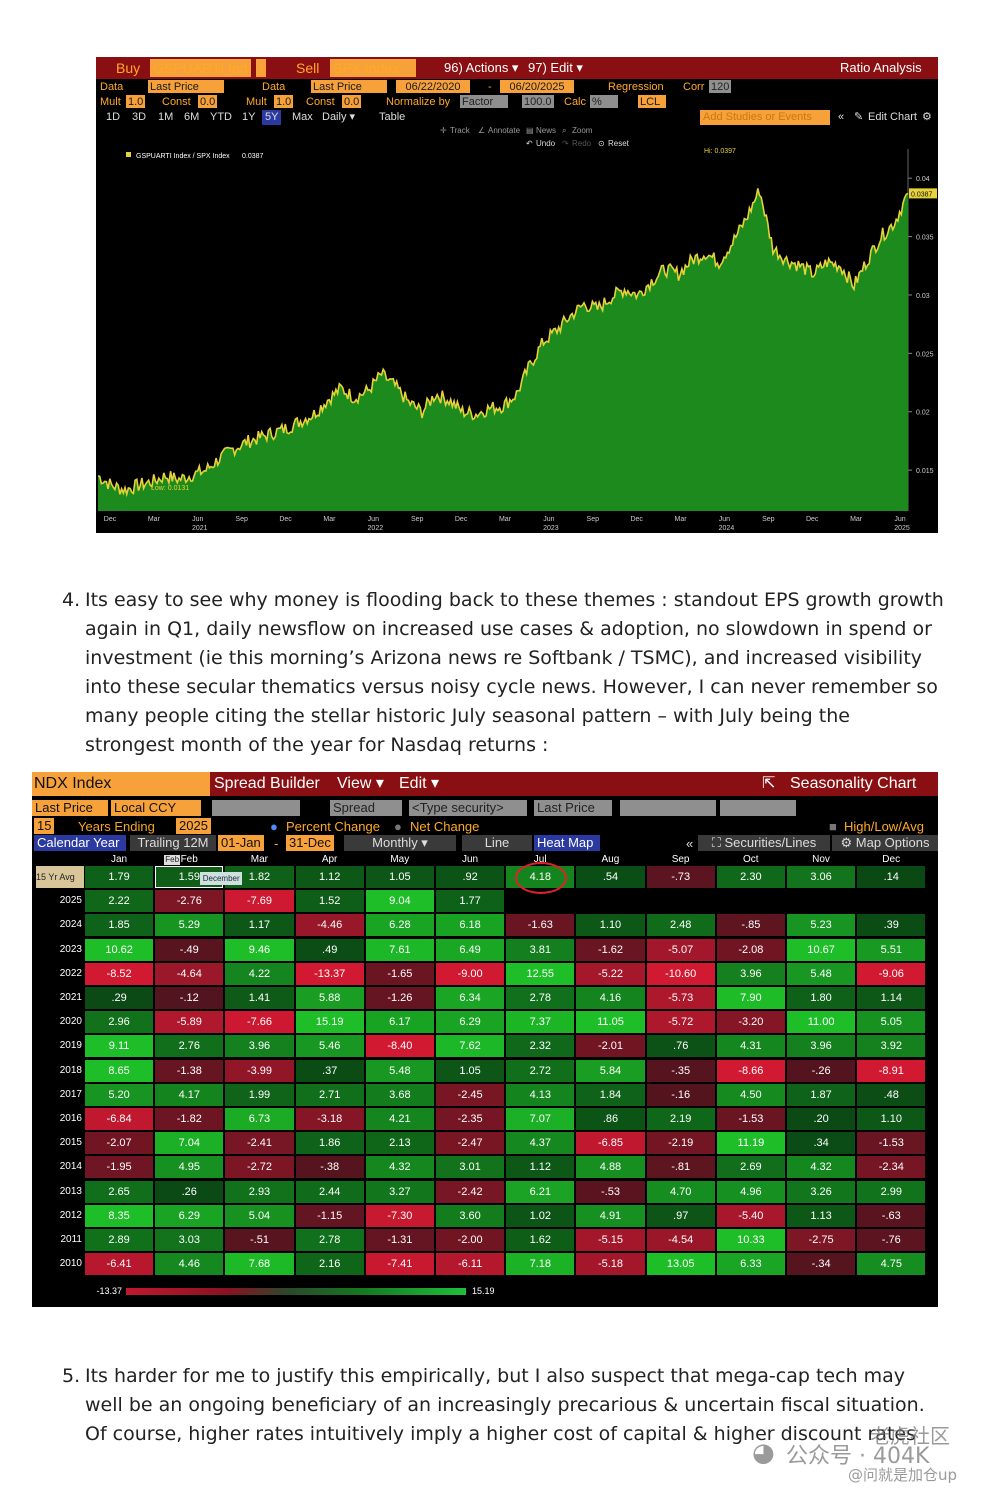 Image resolution: width=1008 pixels, height=1492 pixels. What do you see at coordinates (610, 1094) in the screenshot?
I see `heat-cell: 1.84` at bounding box center [610, 1094].